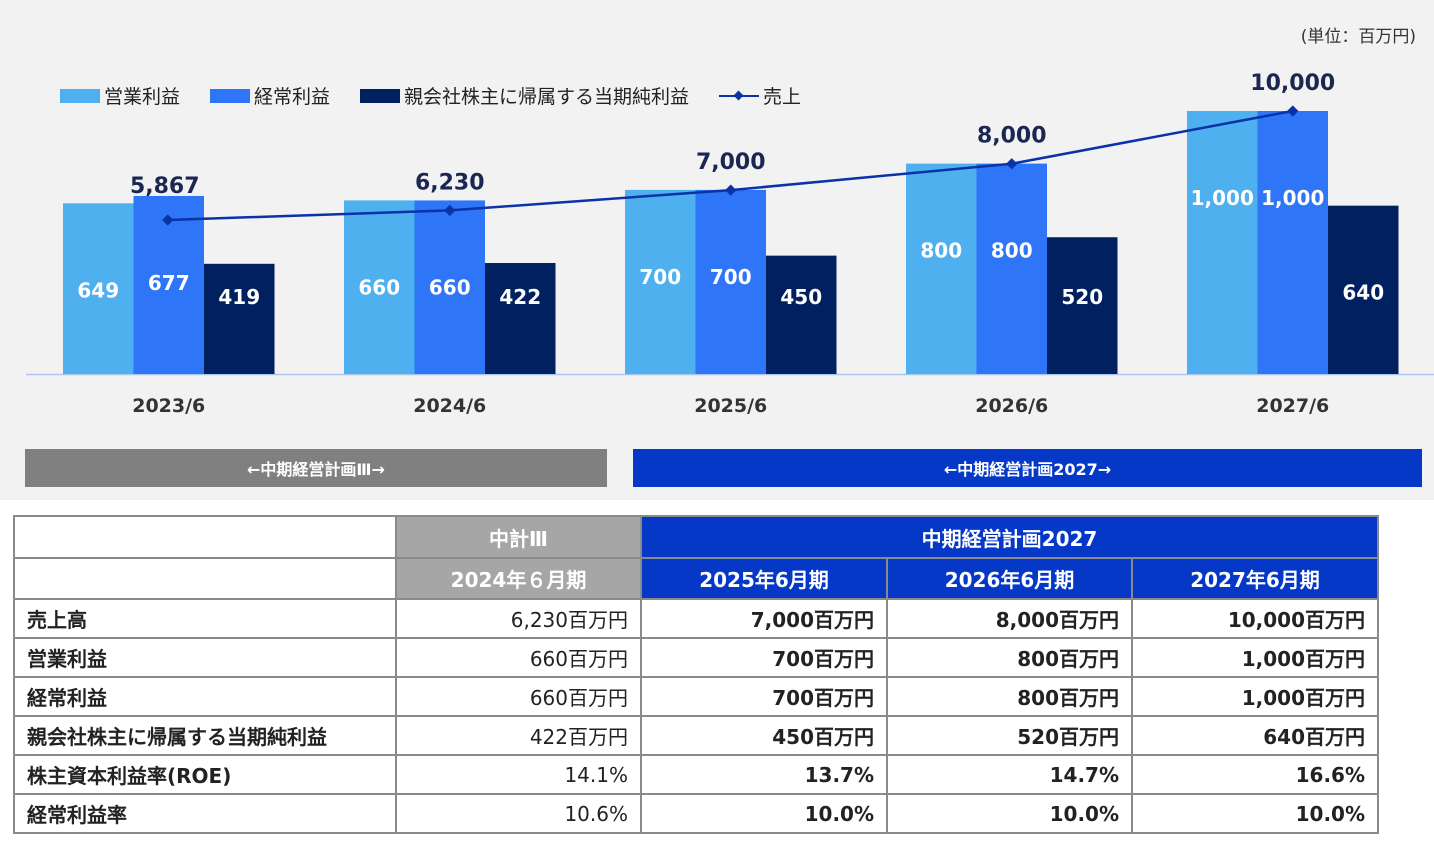 This screenshot has height=843, width=1434. I want to click on legend-item-ordinary-profit: 経常利益, so click(270, 95).